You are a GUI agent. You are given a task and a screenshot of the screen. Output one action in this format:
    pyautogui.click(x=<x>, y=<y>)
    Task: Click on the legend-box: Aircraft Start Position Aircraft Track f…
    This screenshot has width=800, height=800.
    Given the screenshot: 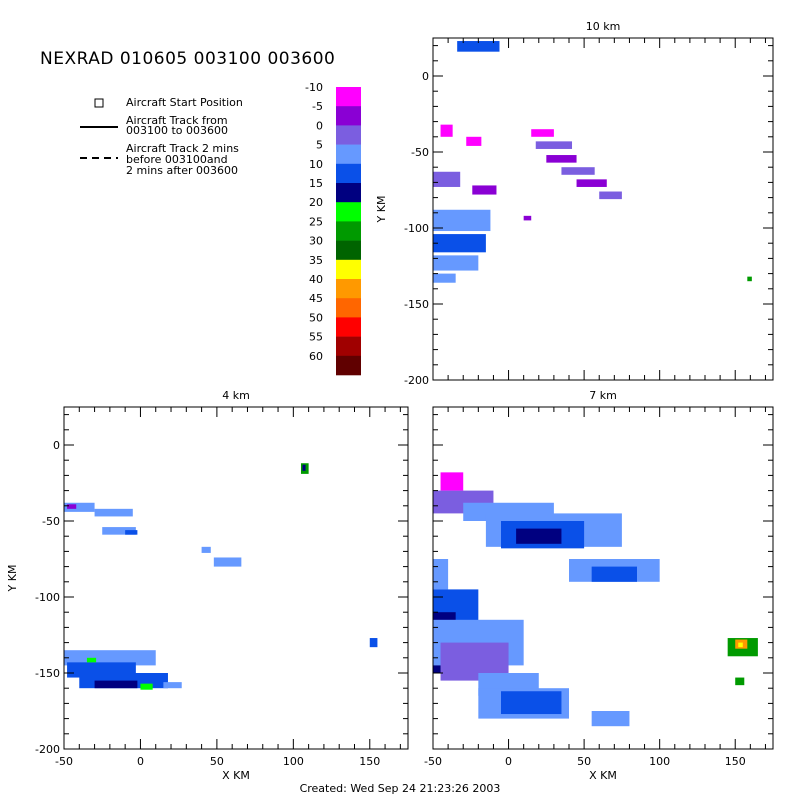 What is the action you would take?
    pyautogui.click(x=161, y=136)
    